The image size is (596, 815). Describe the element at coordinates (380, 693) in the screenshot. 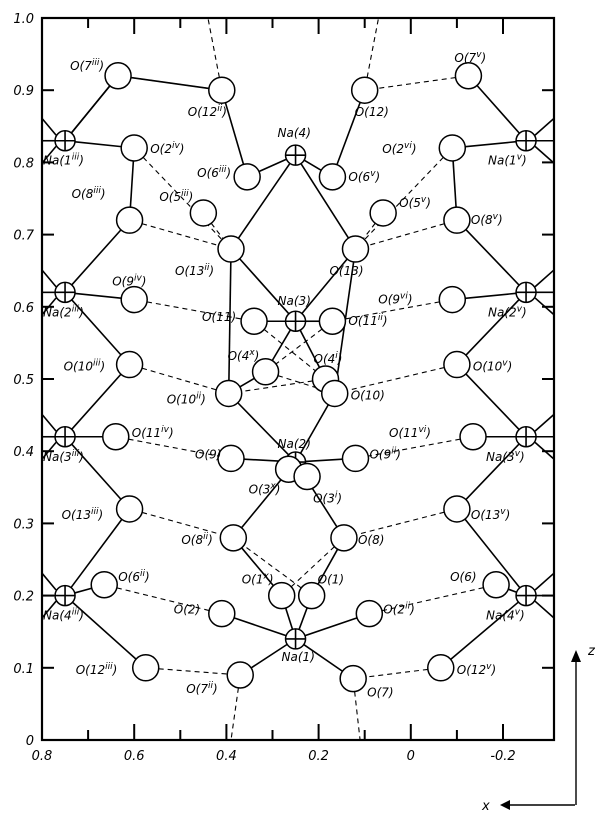

I see `atom-label: O(7)` at that location.